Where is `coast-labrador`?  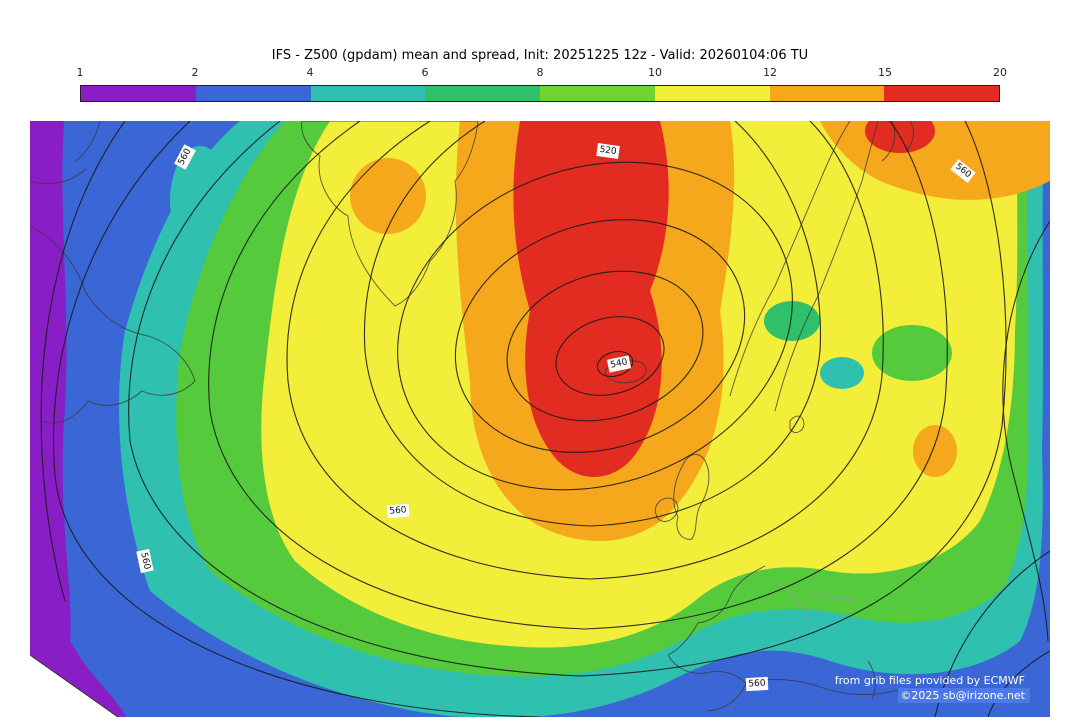
coast-labrador is located at coordinates (88, 141).